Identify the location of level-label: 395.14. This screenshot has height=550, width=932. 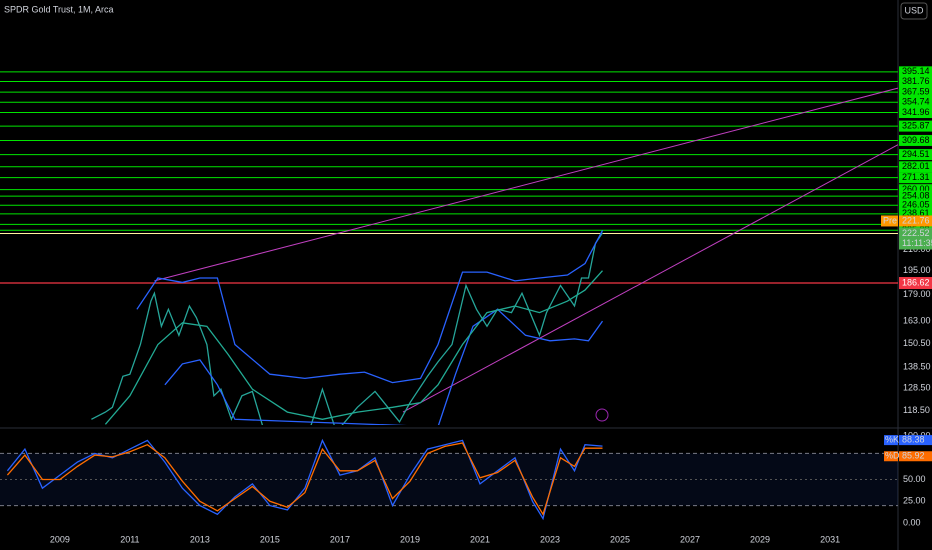
(916, 71).